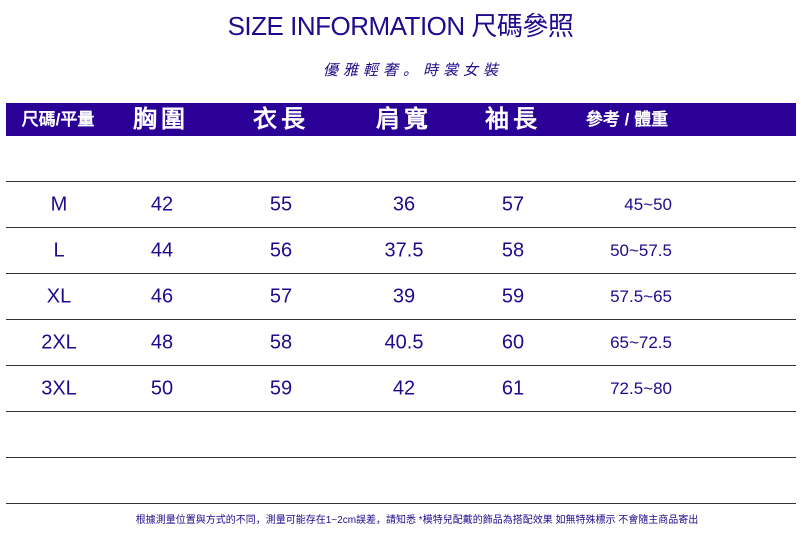 Image resolution: width=801 pixels, height=538 pixels. I want to click on table-cell: 57.5~65, so click(641, 296).